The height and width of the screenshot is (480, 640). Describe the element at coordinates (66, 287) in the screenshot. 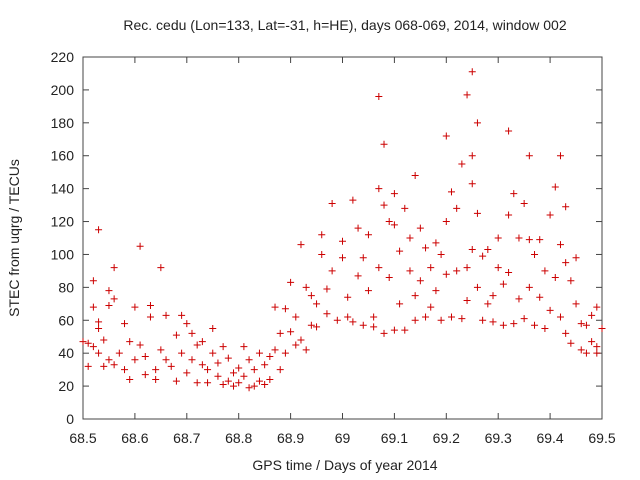

I see `y-tick-label: 80` at that location.